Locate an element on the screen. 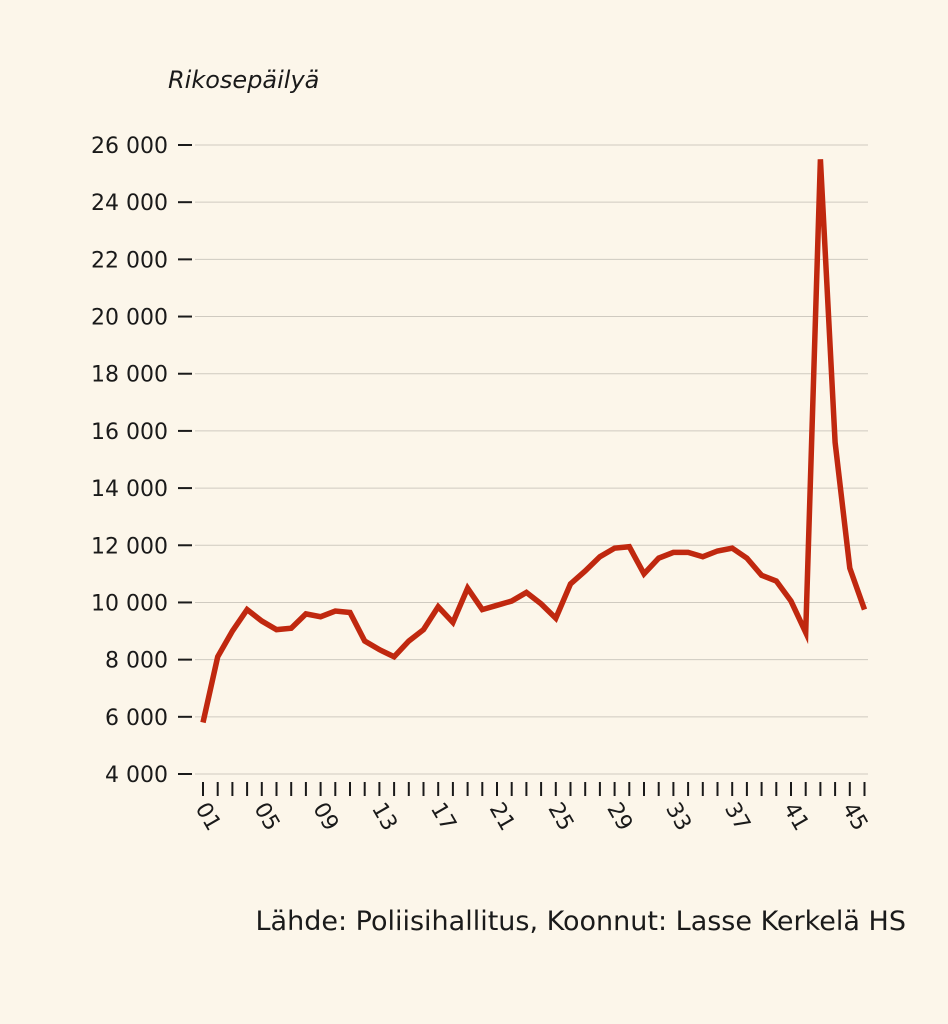 This screenshot has height=1024, width=948. x-tick-label: 41 is located at coordinates (796, 817).